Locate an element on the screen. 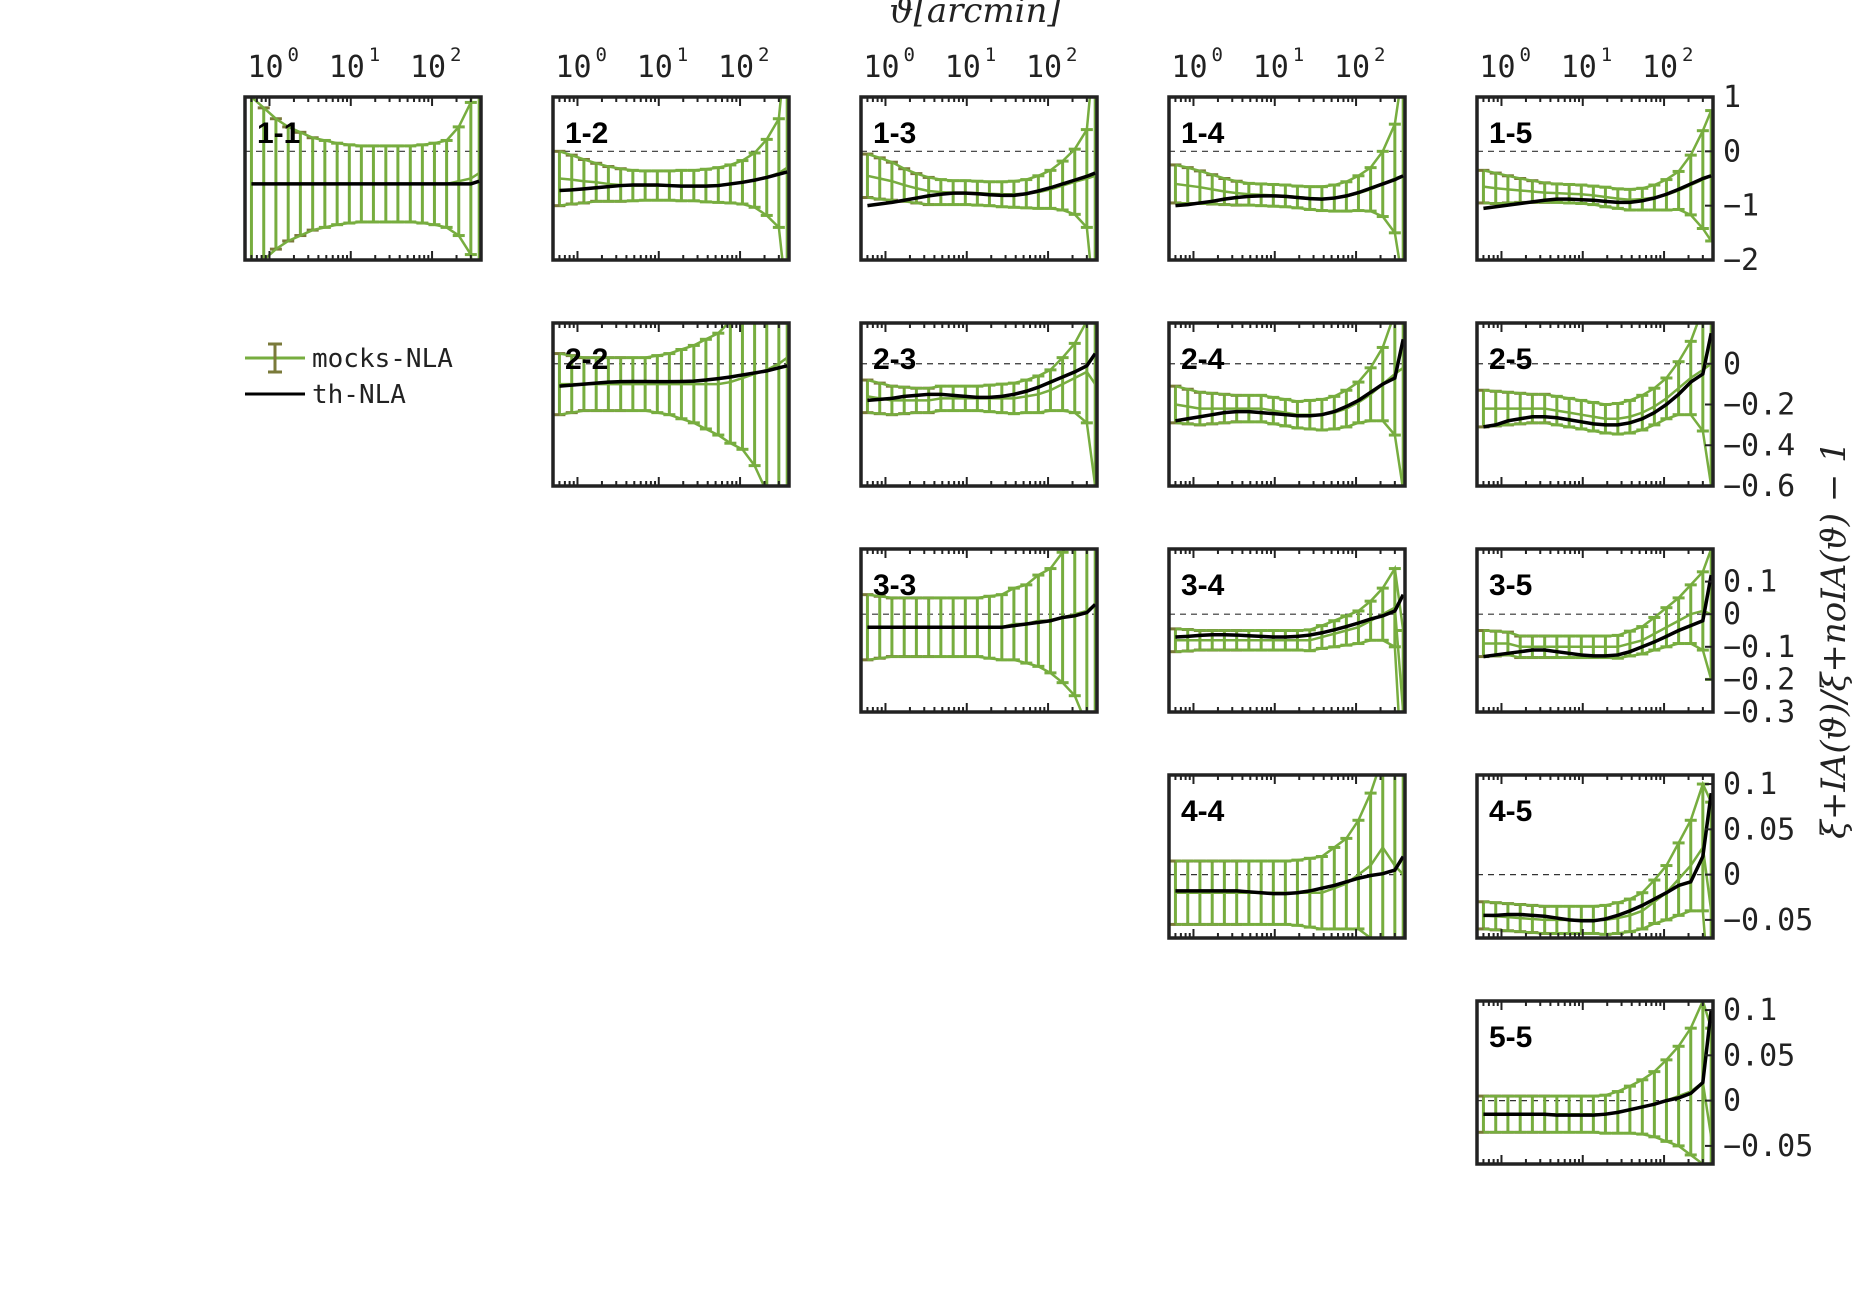 The image size is (1869, 1292). panel-2-3: 2-3 is located at coordinates (979, 404).